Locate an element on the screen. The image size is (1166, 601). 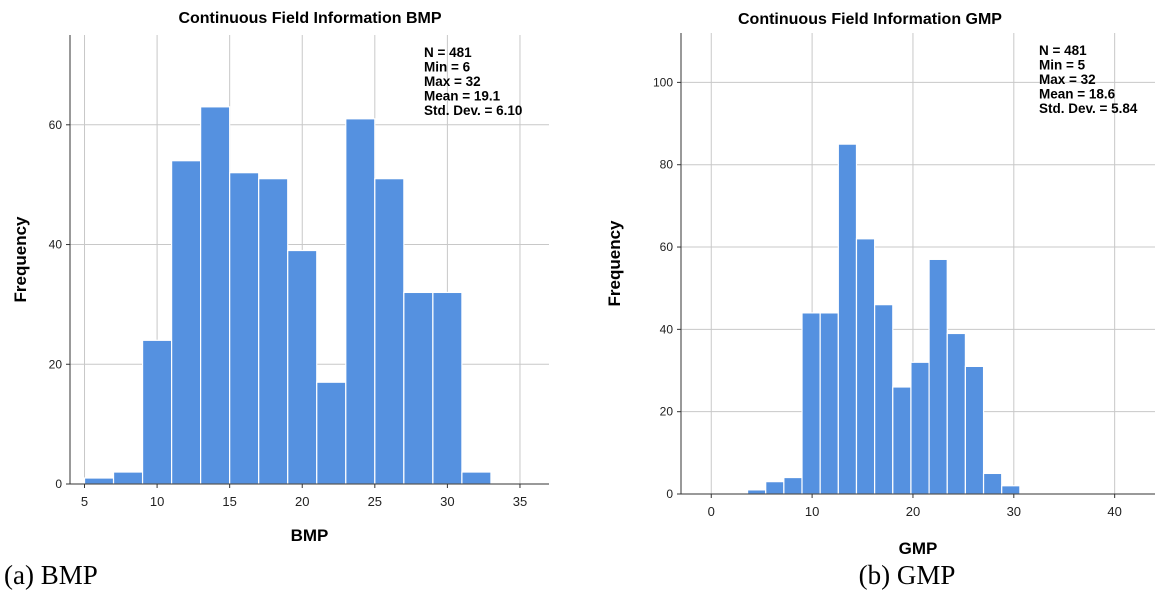
x-axis-label: BMP is located at coordinates (310, 535).